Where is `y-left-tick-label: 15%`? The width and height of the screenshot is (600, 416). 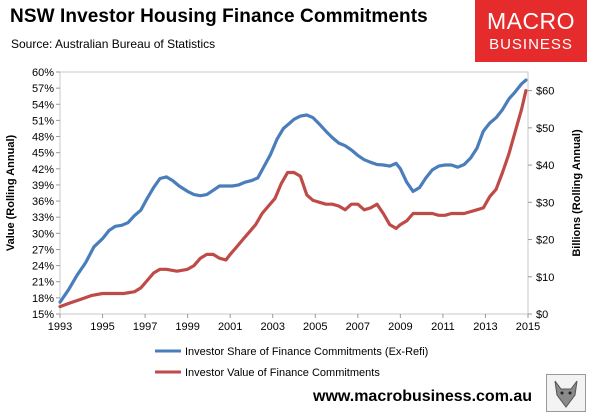 y-left-tick-label: 15% is located at coordinates (43, 315).